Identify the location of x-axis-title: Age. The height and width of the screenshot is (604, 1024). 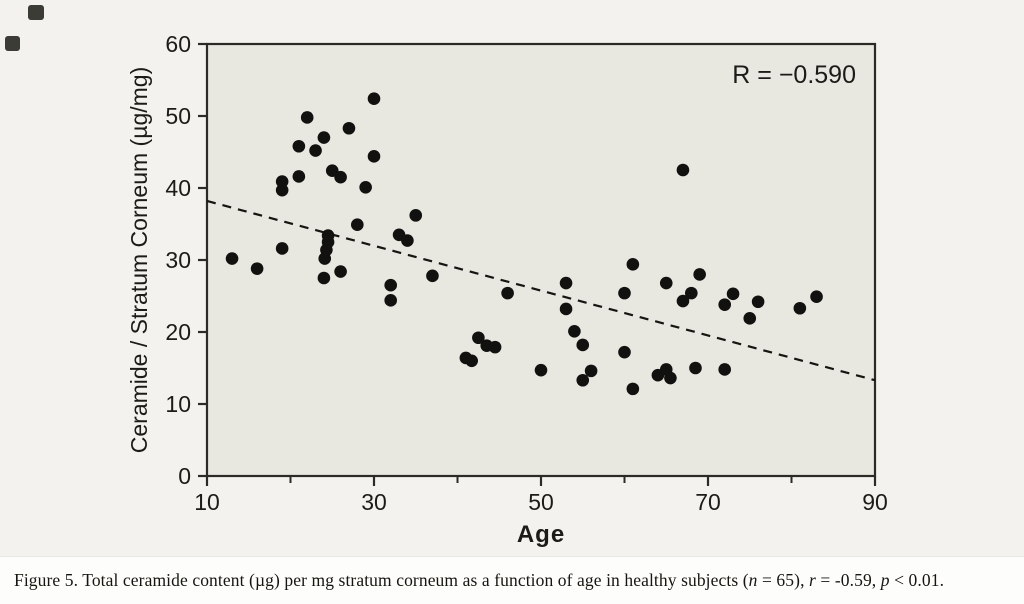
(541, 534).